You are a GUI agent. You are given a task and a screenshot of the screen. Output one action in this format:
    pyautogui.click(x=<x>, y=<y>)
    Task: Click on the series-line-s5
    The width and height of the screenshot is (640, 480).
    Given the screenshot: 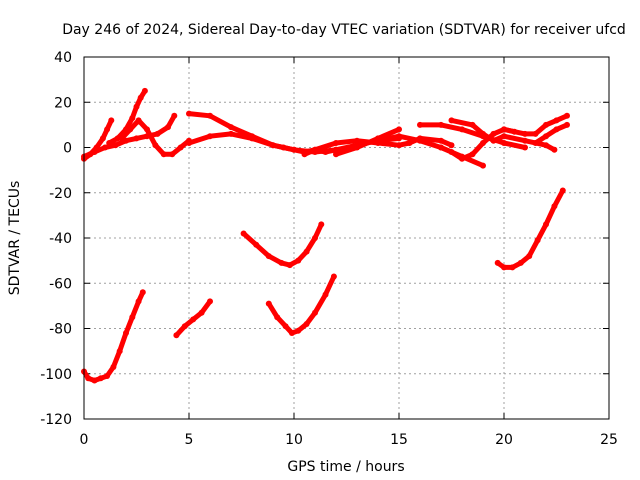 What is the action you would take?
    pyautogui.click(x=262, y=133)
    